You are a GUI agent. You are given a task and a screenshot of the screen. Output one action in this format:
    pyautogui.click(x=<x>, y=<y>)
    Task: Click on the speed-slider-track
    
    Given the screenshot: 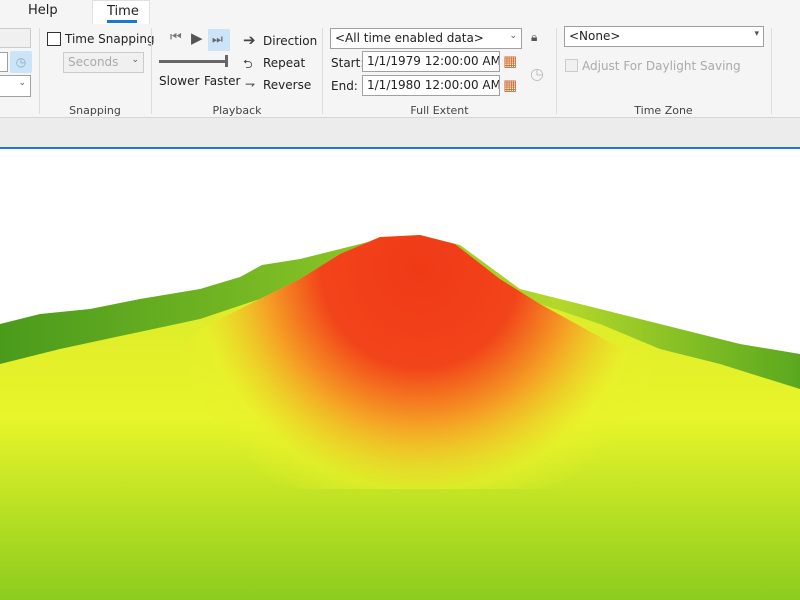 What is the action you would take?
    pyautogui.click(x=193, y=61)
    